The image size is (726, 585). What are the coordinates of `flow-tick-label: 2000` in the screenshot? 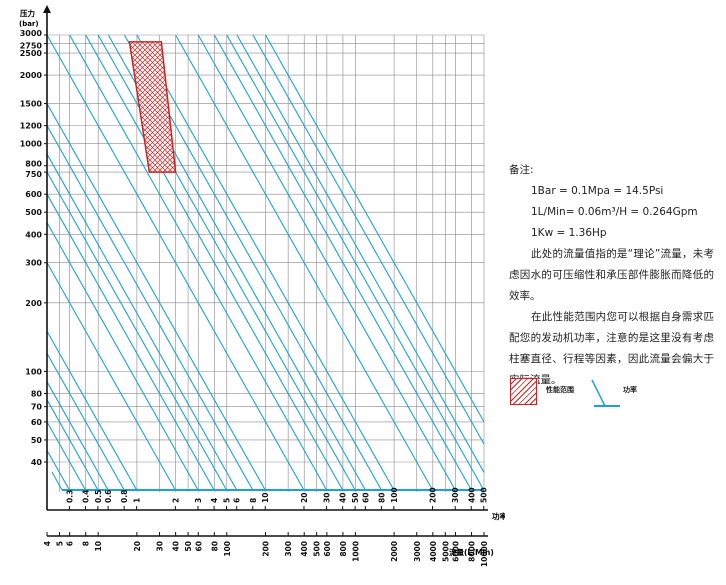 It's located at (394, 551).